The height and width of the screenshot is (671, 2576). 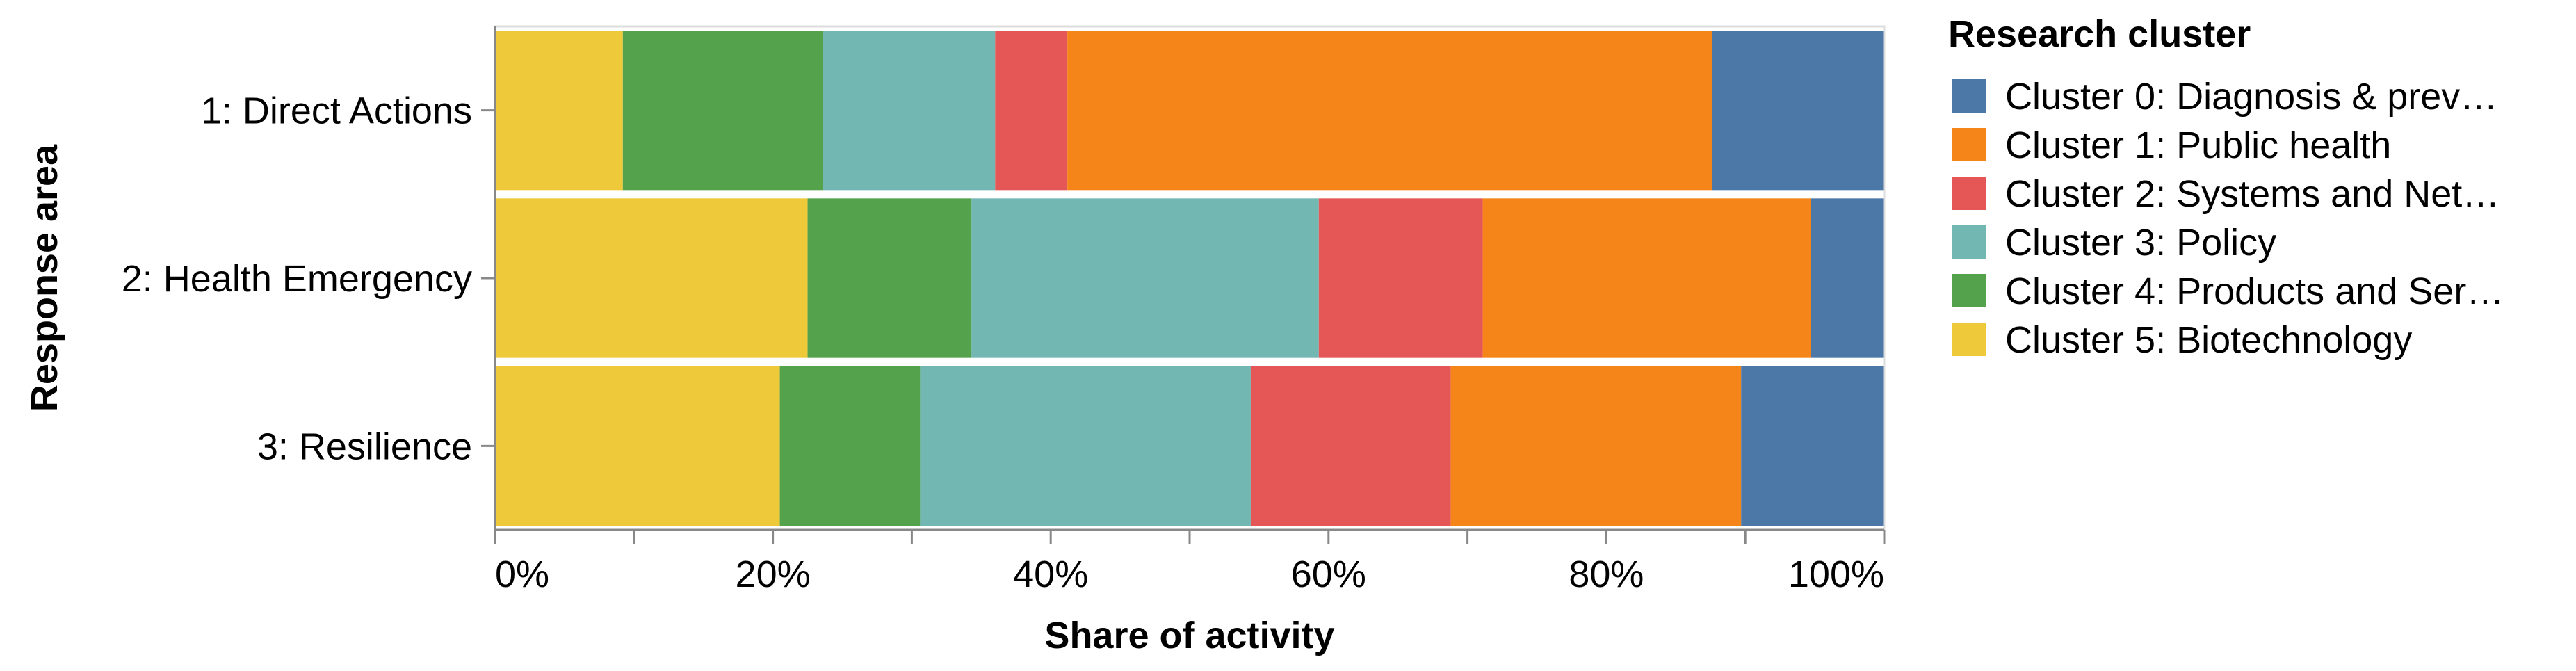 I want to click on y-tick-label: 1: Direct Actions, so click(x=336, y=111).